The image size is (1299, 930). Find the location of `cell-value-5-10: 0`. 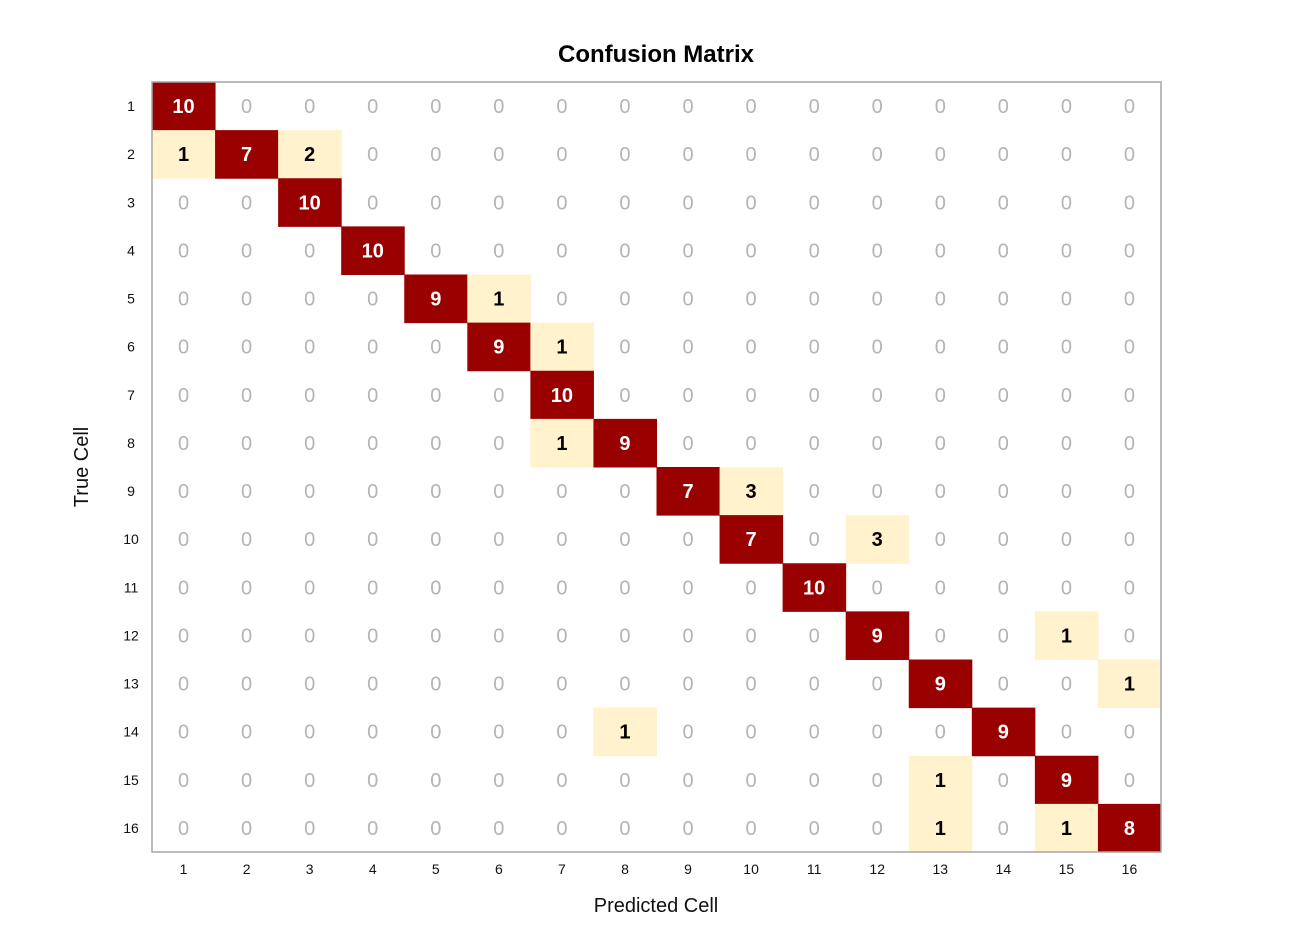

cell-value-5-10: 0 is located at coordinates (751, 300).